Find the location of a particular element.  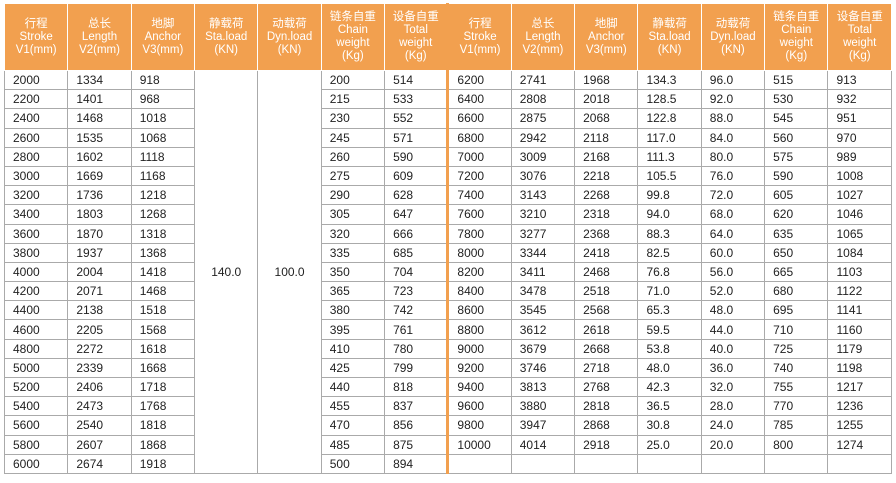

cell: 32.0 is located at coordinates (733, 387).